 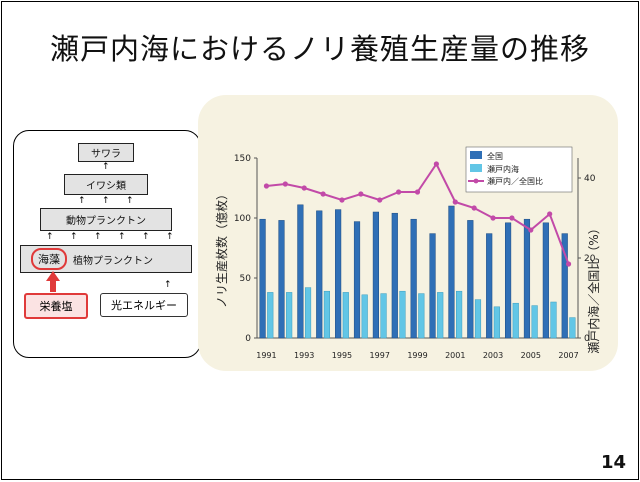 I want to click on x-tick-label: 1991, so click(x=266, y=355).